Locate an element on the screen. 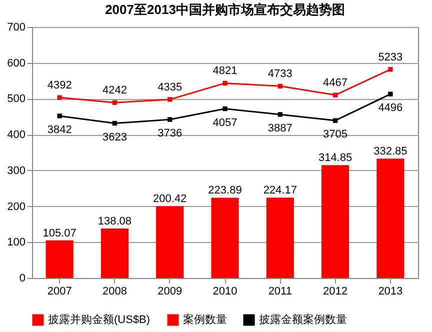  data-label: 3842 is located at coordinates (59, 130).